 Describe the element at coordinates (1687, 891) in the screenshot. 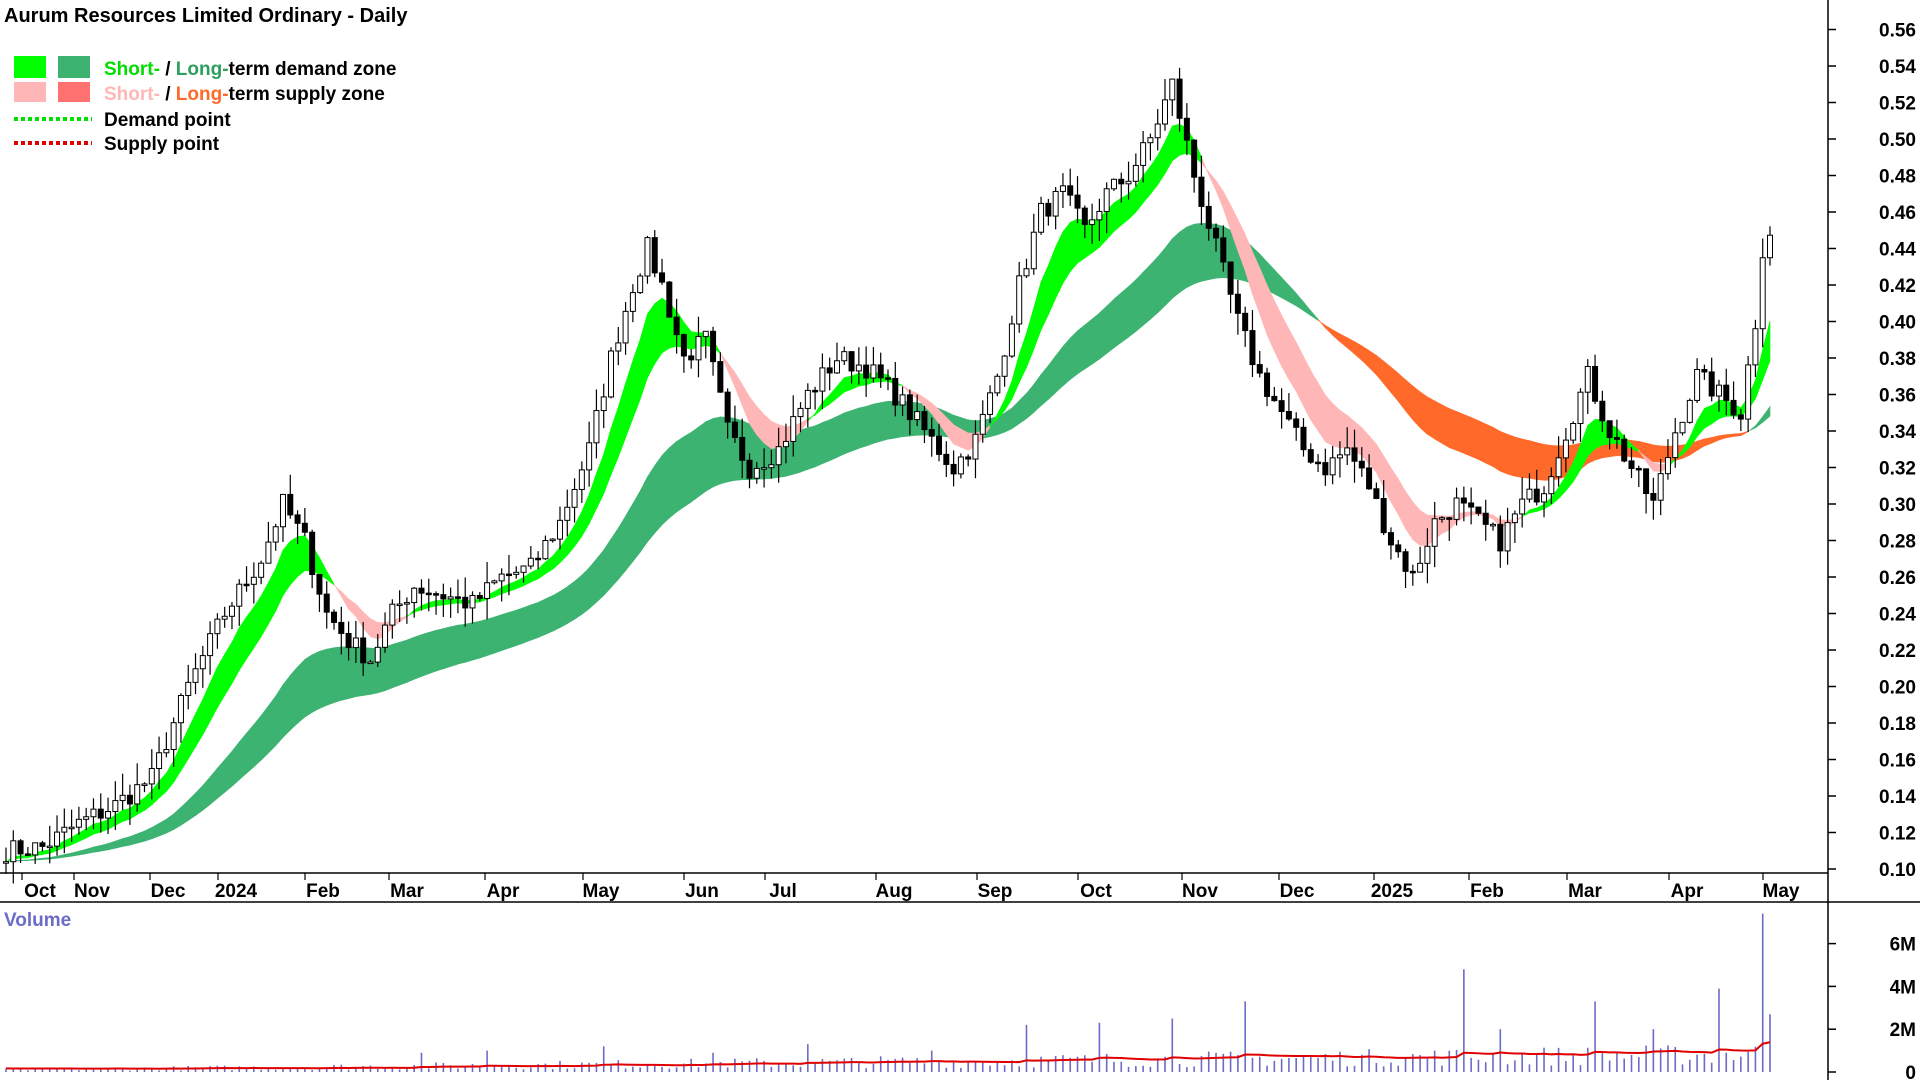

I see `time-tick-label: Apr` at that location.